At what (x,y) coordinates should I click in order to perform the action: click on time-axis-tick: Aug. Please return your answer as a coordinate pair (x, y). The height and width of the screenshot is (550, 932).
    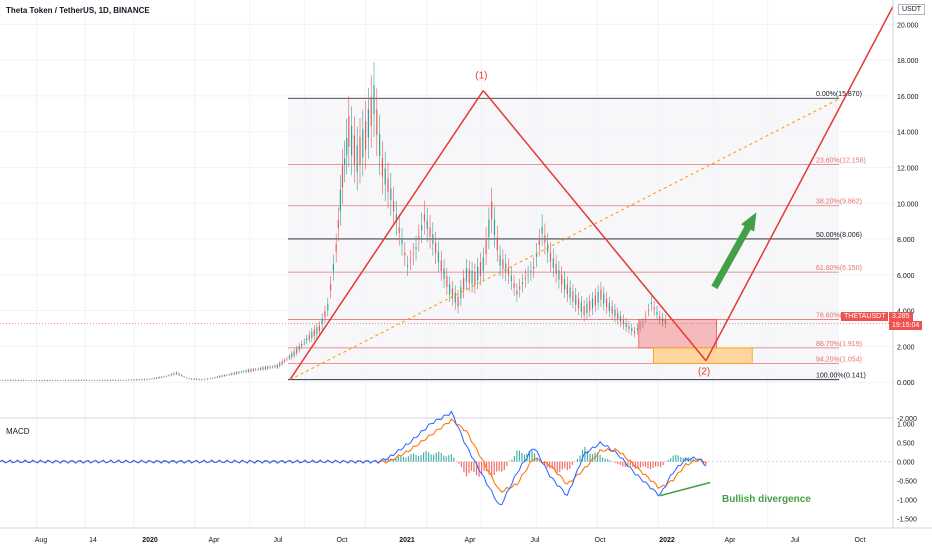
    Looking at the image, I should click on (41, 540).